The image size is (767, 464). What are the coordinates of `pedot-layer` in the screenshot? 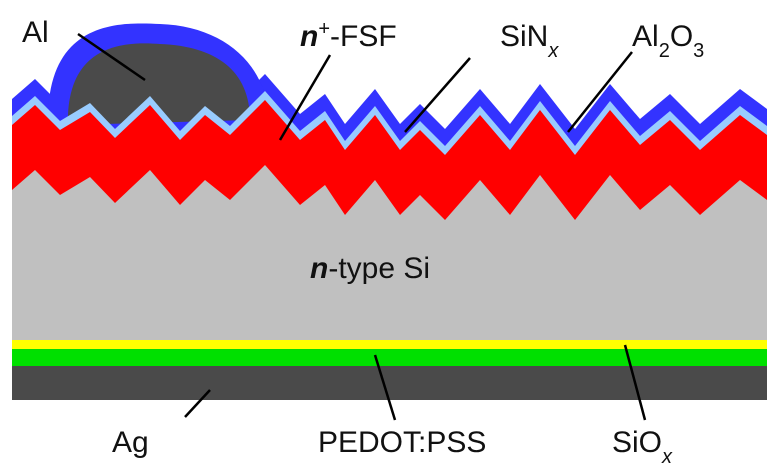 It's located at (389, 357).